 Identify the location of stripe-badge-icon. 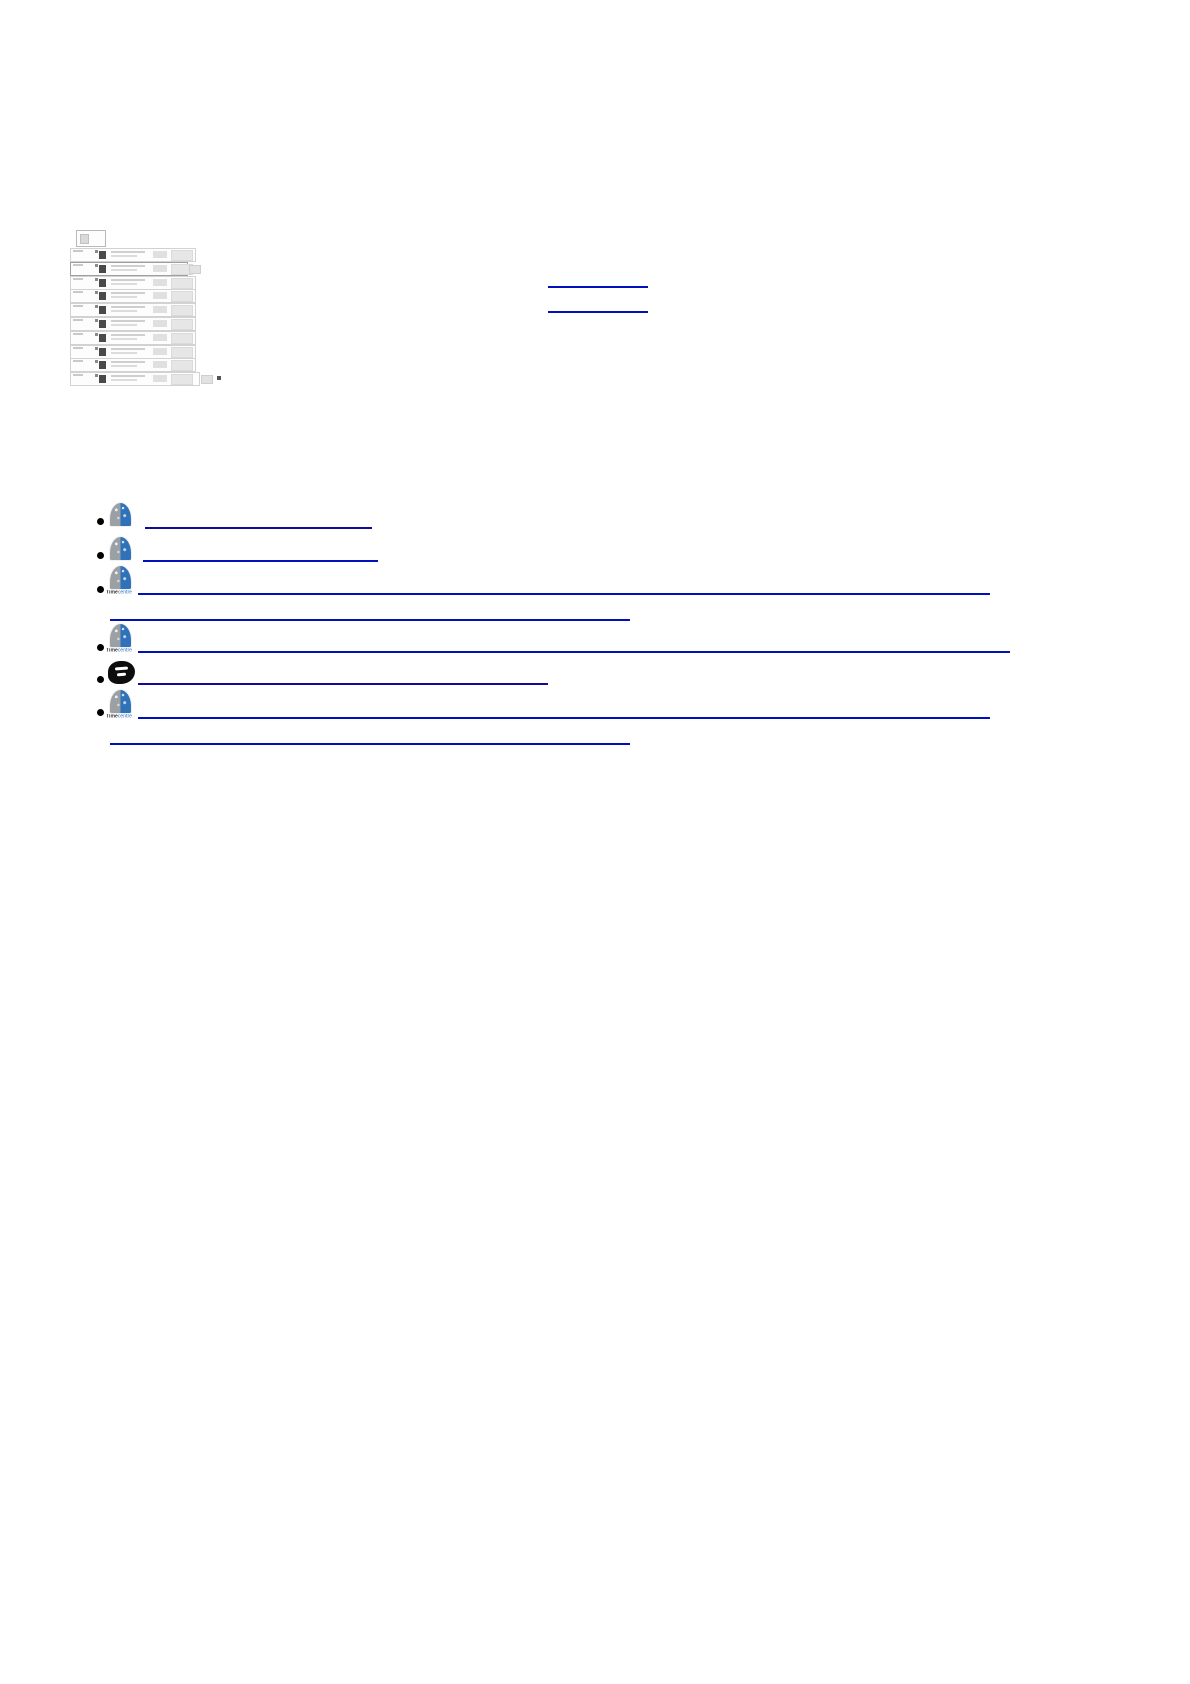
(121, 672).